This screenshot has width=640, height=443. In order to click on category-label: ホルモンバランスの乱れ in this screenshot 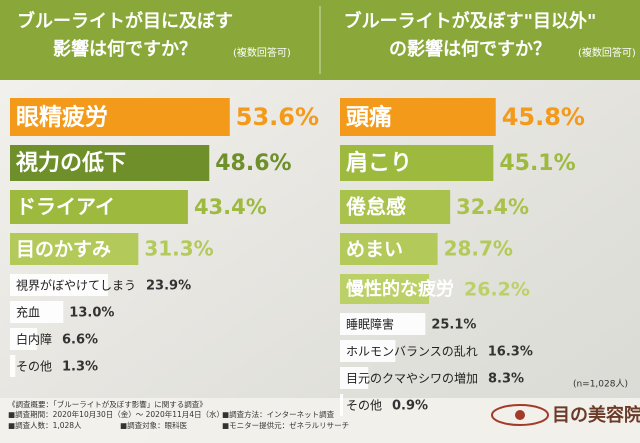, I will do `click(412, 352)`.